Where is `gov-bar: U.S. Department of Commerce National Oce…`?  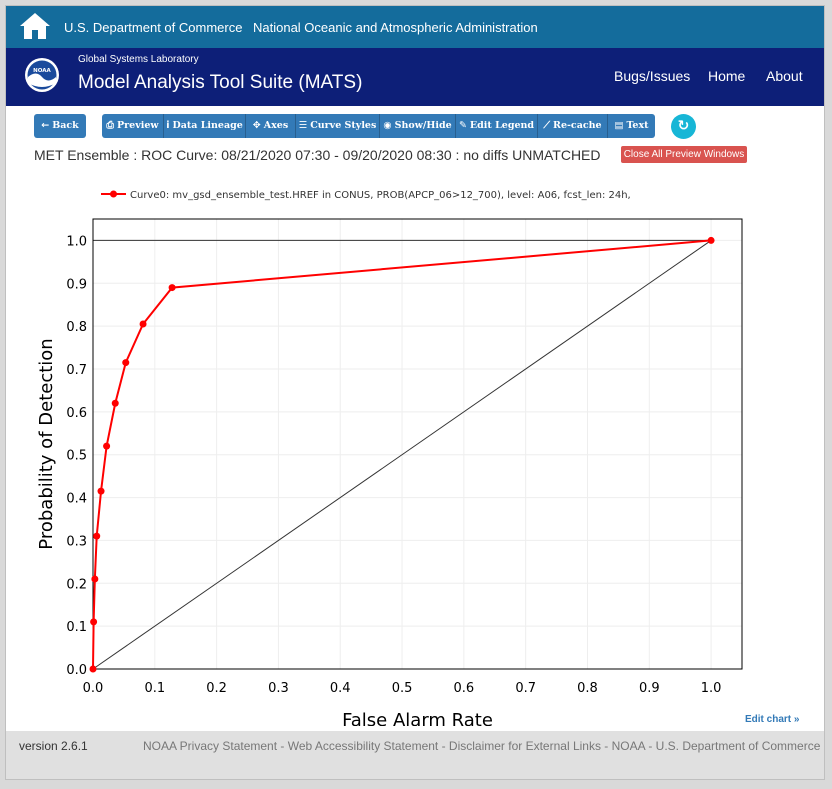
gov-bar: U.S. Department of Commerce National Oce… is located at coordinates (415, 27).